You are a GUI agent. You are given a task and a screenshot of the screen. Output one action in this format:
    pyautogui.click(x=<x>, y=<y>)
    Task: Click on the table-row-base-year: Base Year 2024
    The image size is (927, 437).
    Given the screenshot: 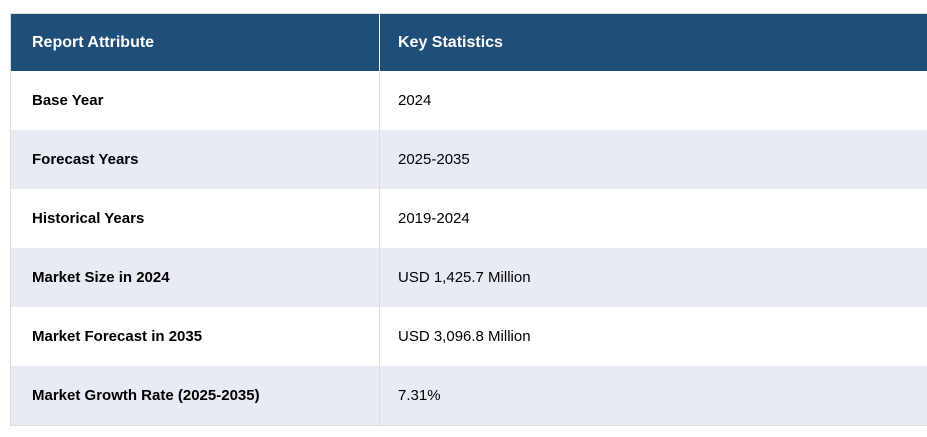 What is the action you would take?
    pyautogui.click(x=469, y=100)
    